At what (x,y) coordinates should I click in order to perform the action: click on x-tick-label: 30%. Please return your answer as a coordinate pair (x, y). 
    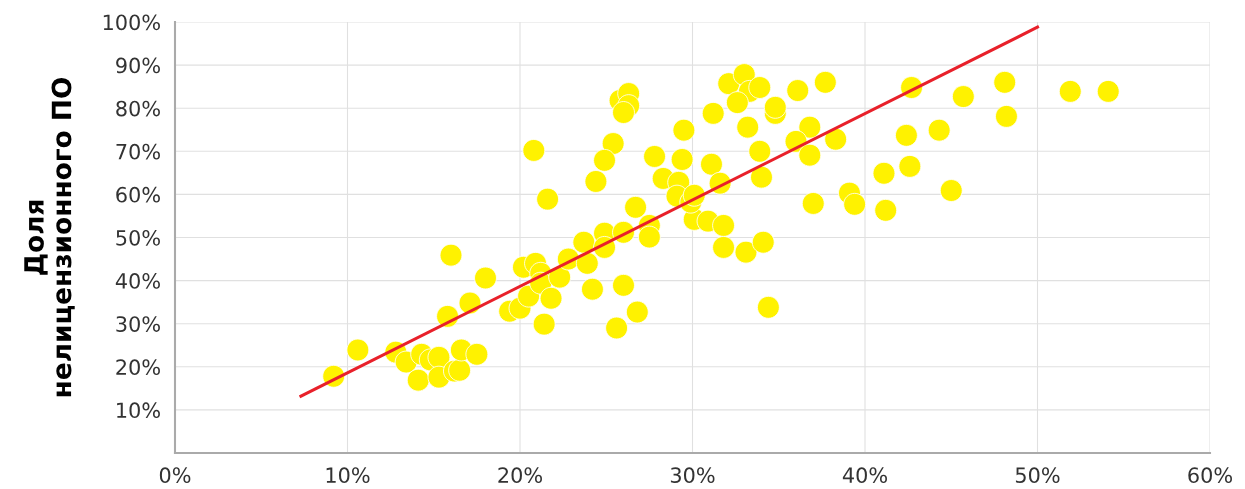
    Looking at the image, I should click on (692, 475).